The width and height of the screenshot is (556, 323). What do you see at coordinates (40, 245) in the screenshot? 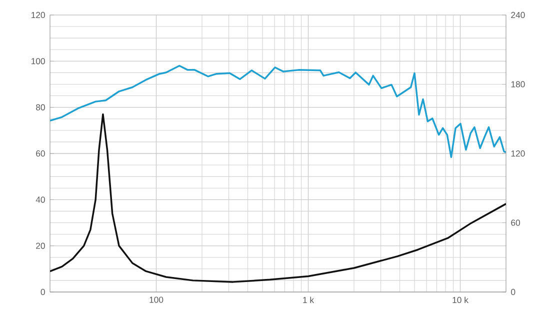
I see `y-tick-label: 20` at bounding box center [40, 245].